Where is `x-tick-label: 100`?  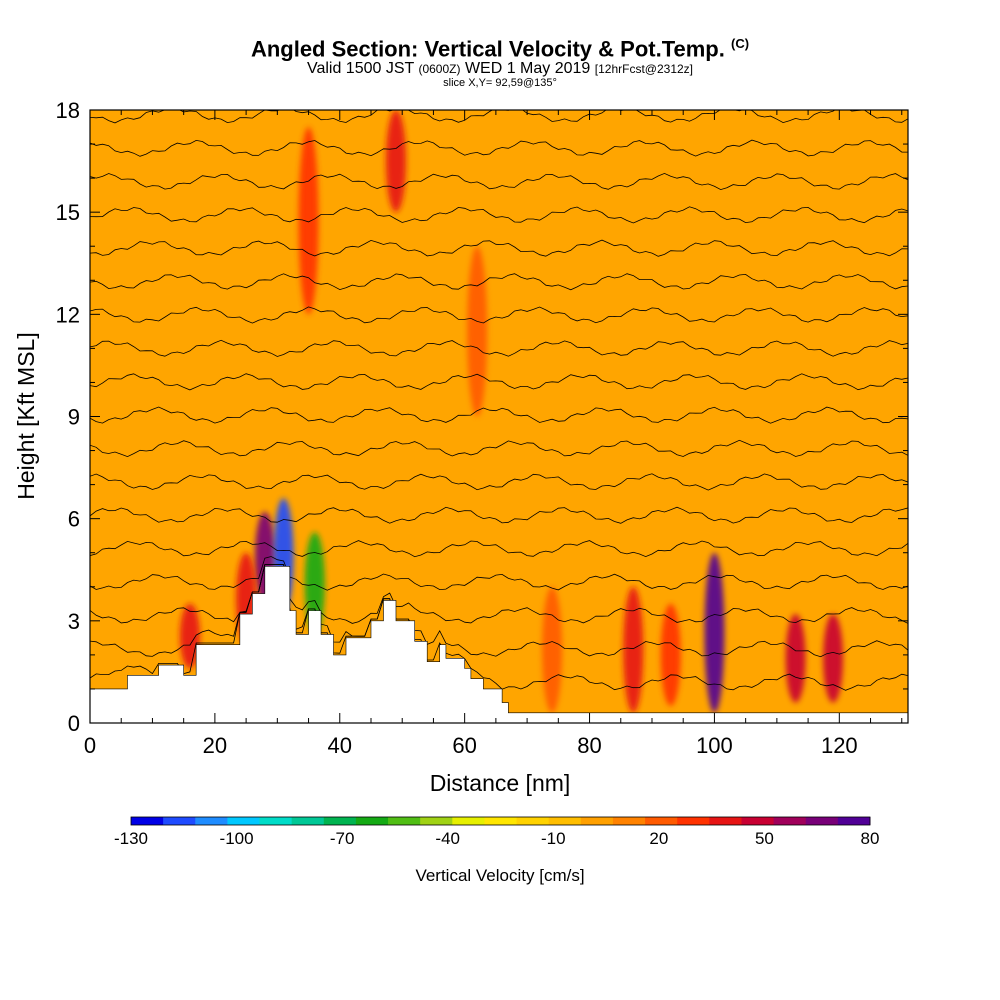 x-tick-label: 100 is located at coordinates (714, 745).